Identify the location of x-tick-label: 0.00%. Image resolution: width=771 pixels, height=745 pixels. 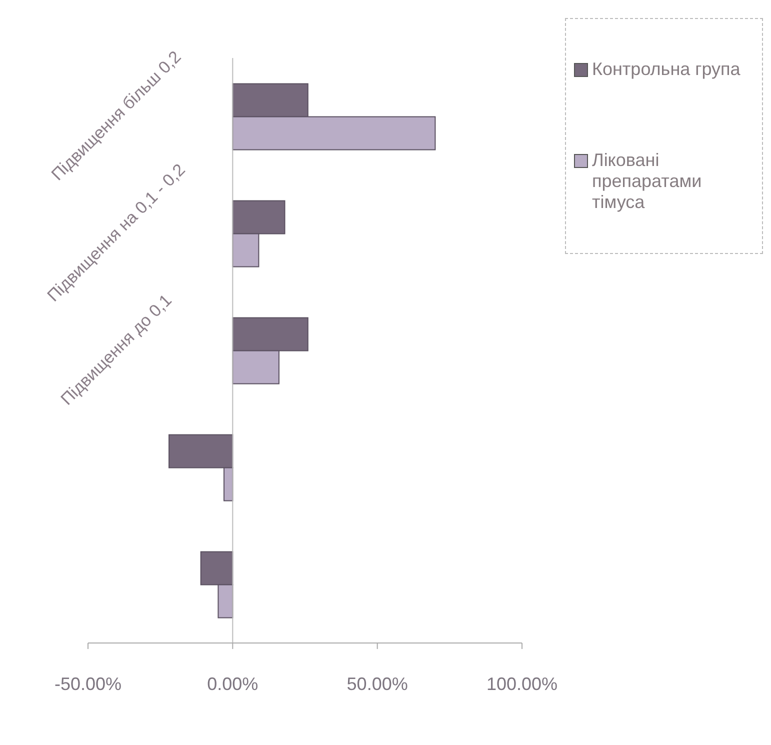
(232, 684).